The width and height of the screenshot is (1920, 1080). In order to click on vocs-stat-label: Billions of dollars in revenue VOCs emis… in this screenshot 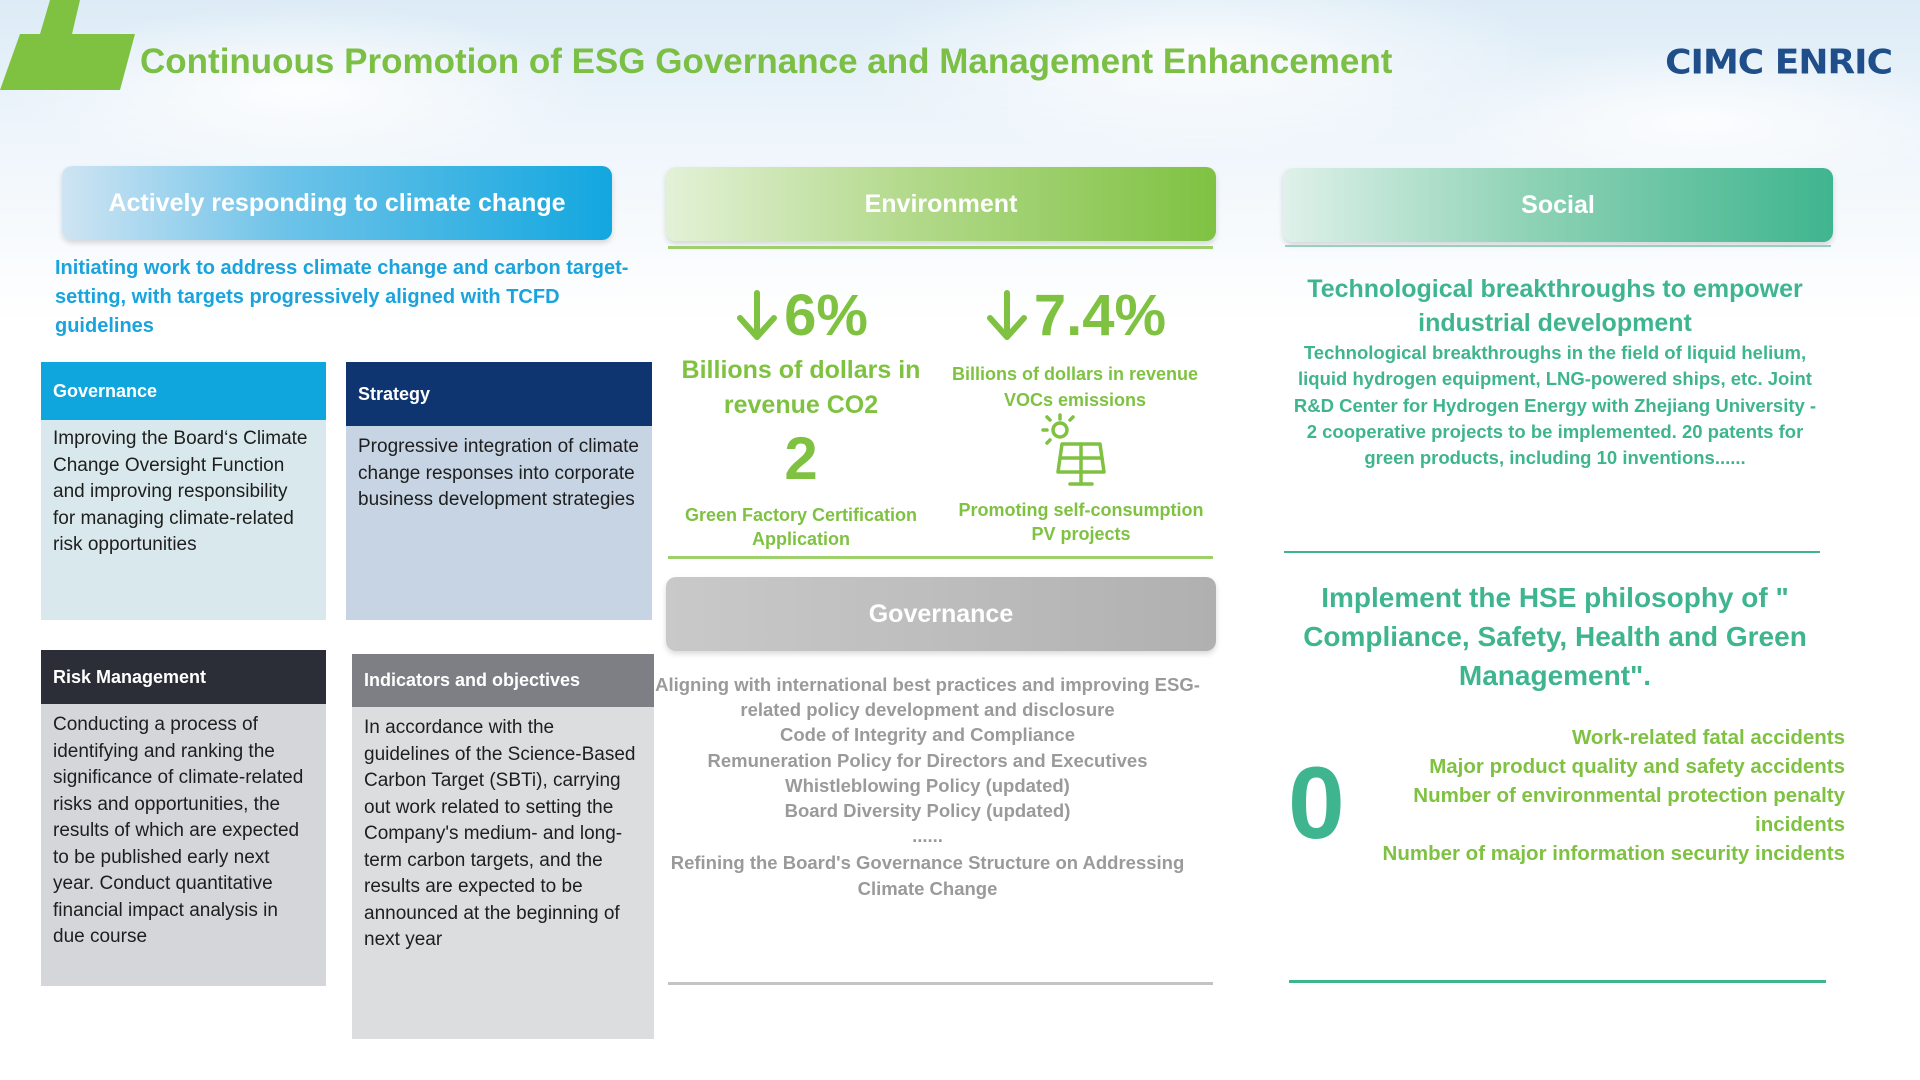, I will do `click(1075, 387)`.